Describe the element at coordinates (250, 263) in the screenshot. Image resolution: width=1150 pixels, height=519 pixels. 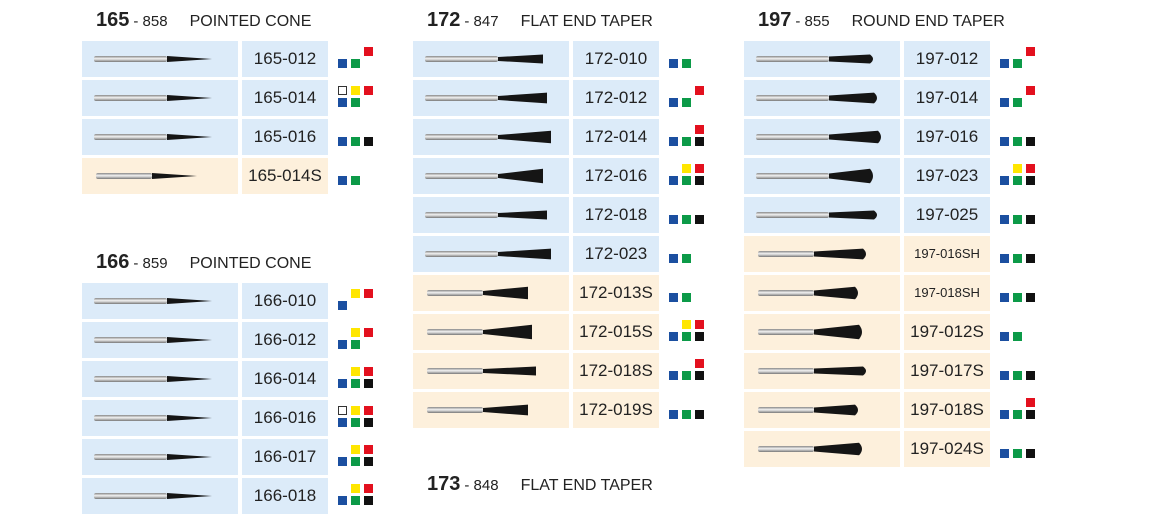
I see `group-title: POINTED CONE` at that location.